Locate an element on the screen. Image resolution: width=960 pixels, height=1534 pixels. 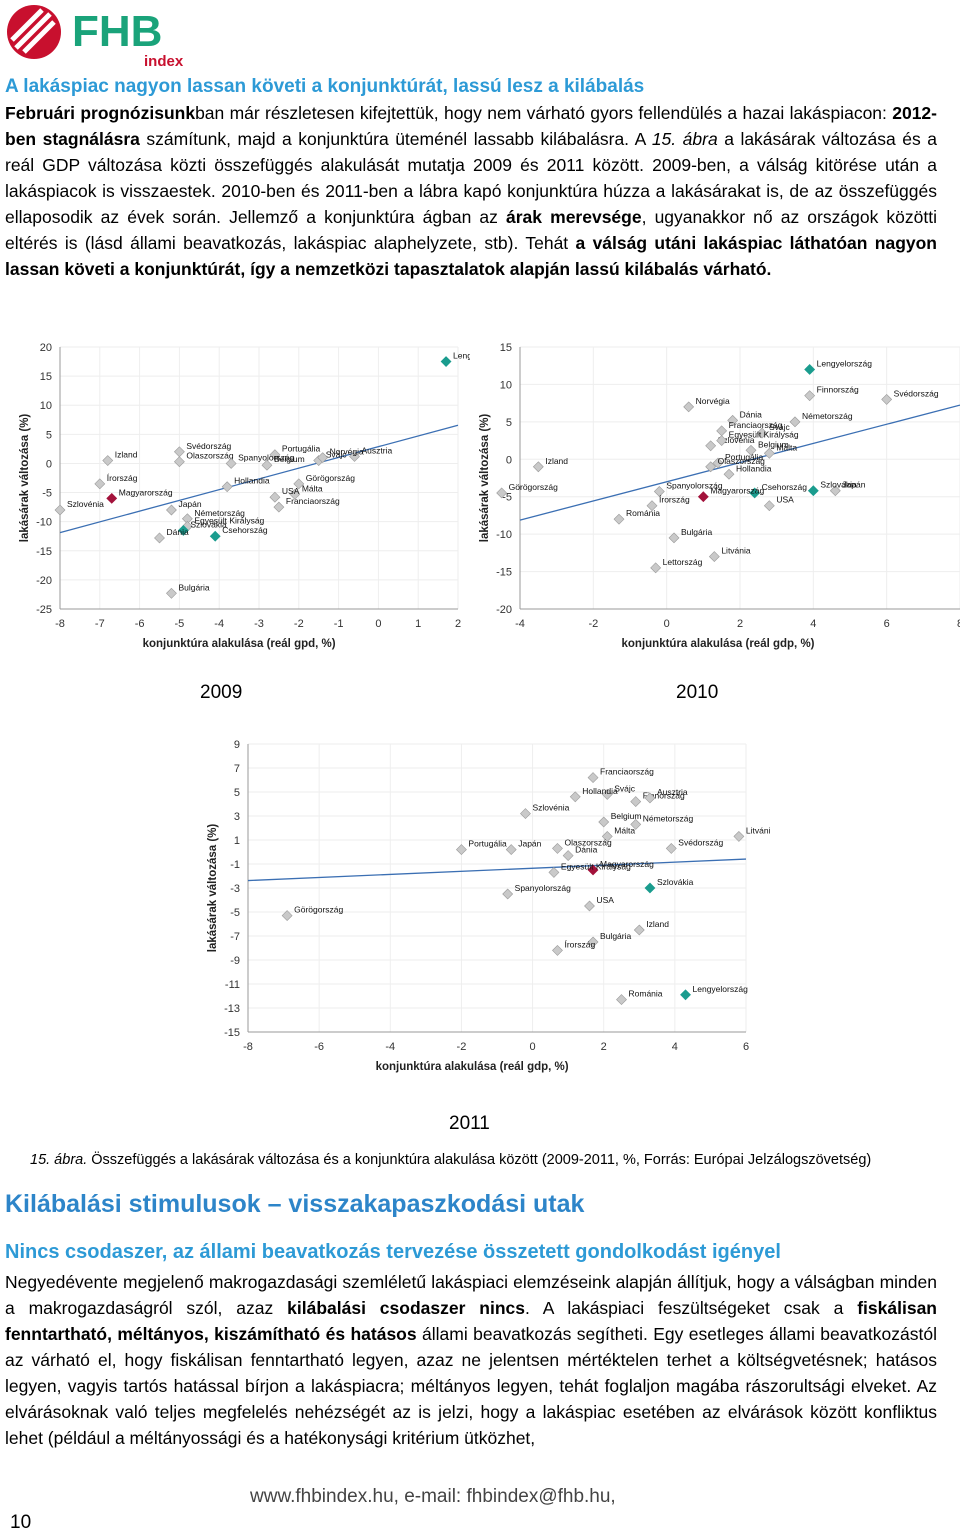
y-tick-label: -20 is located at coordinates (504, 610).